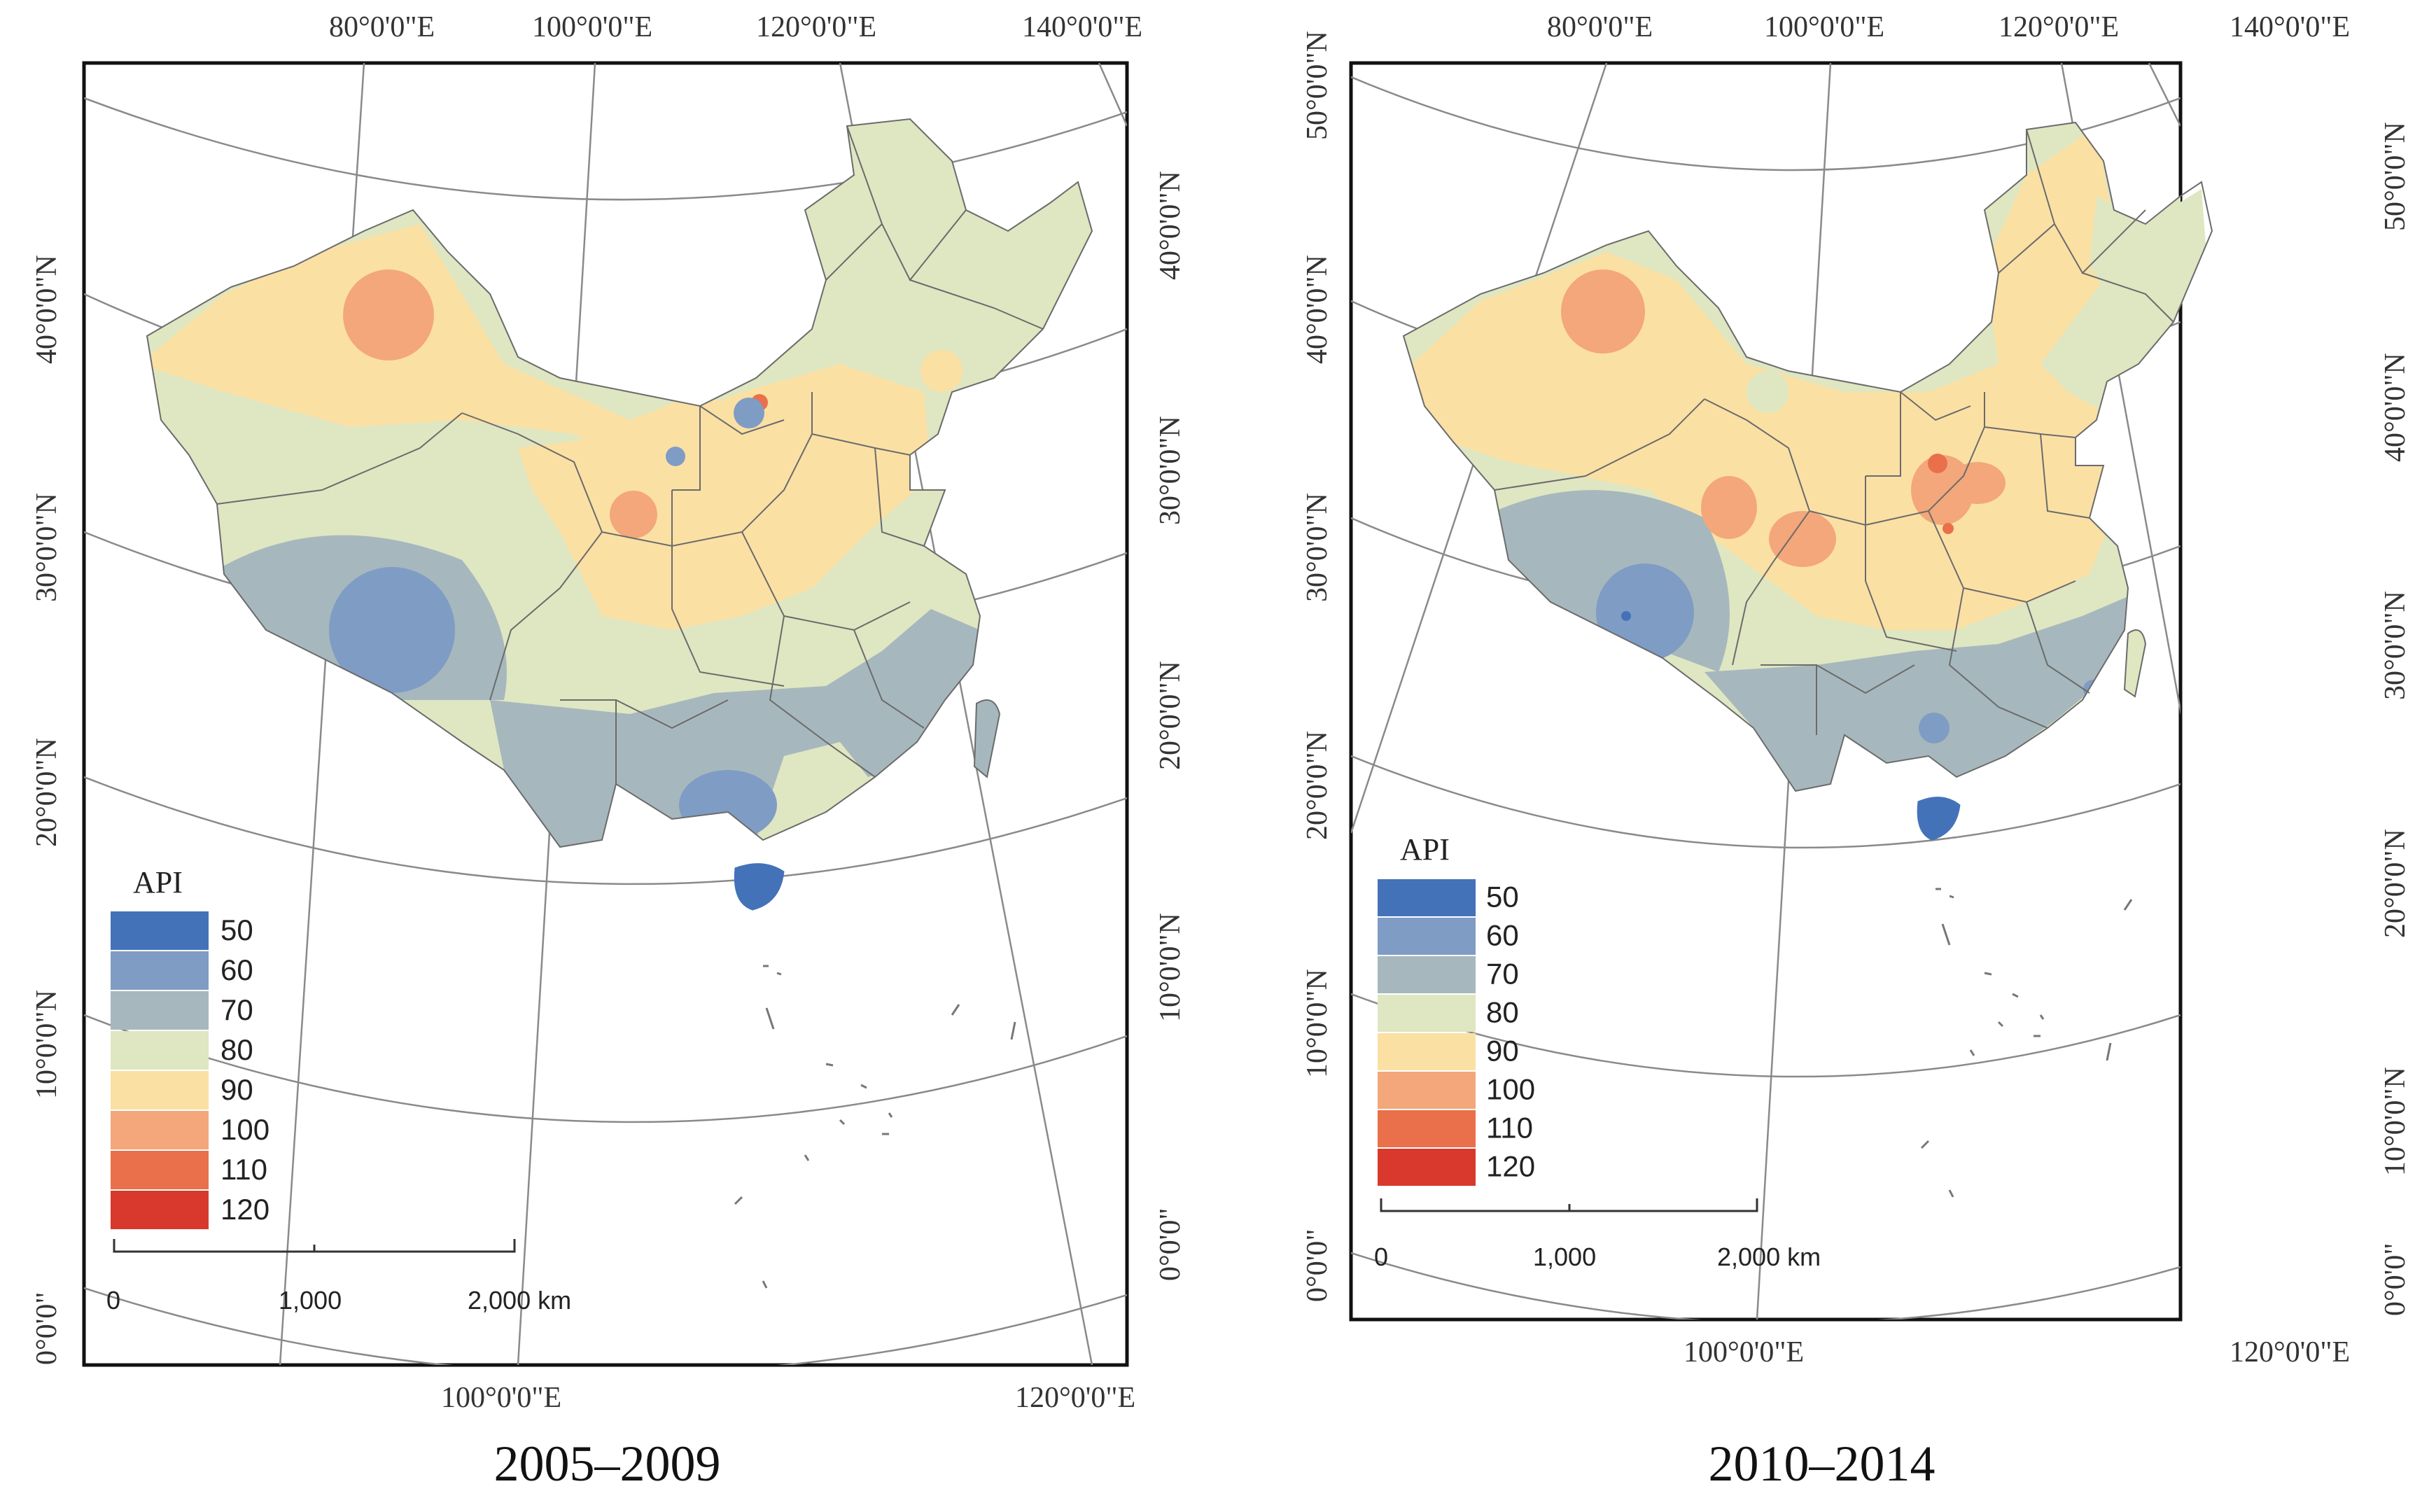  I want to click on left-label: 50°0'0"N, so click(1317, 85).